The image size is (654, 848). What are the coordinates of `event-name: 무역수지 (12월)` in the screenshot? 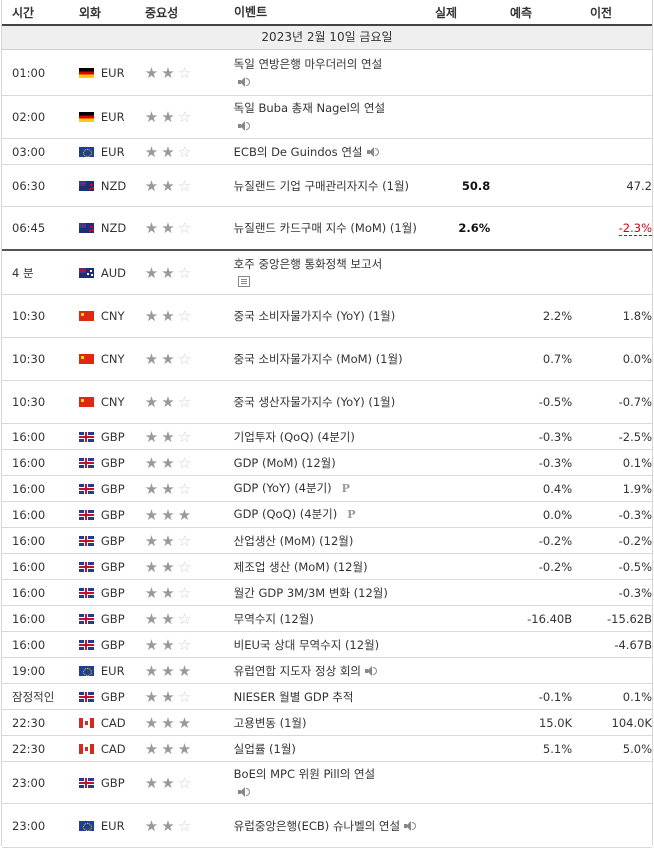 It's located at (326, 619).